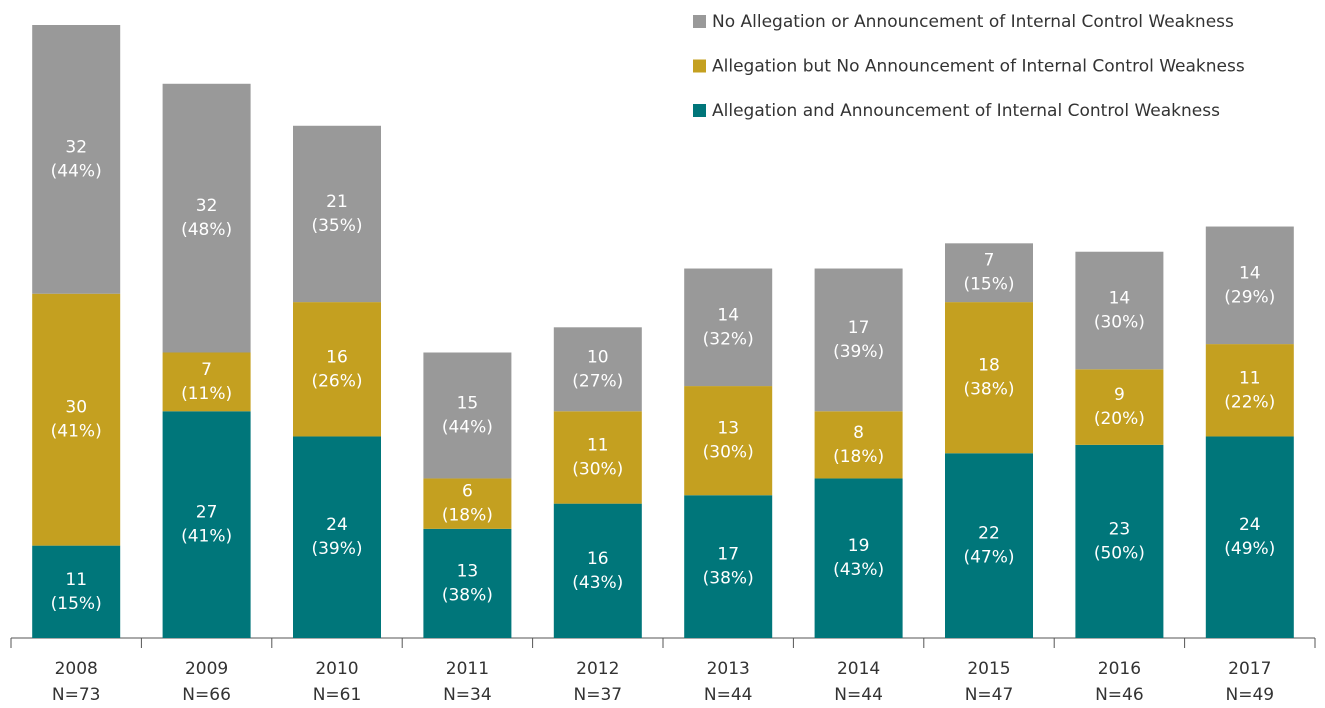 This screenshot has width=1325, height=708. What do you see at coordinates (597, 381) in the screenshot?
I see `share-label: (27%)` at bounding box center [597, 381].